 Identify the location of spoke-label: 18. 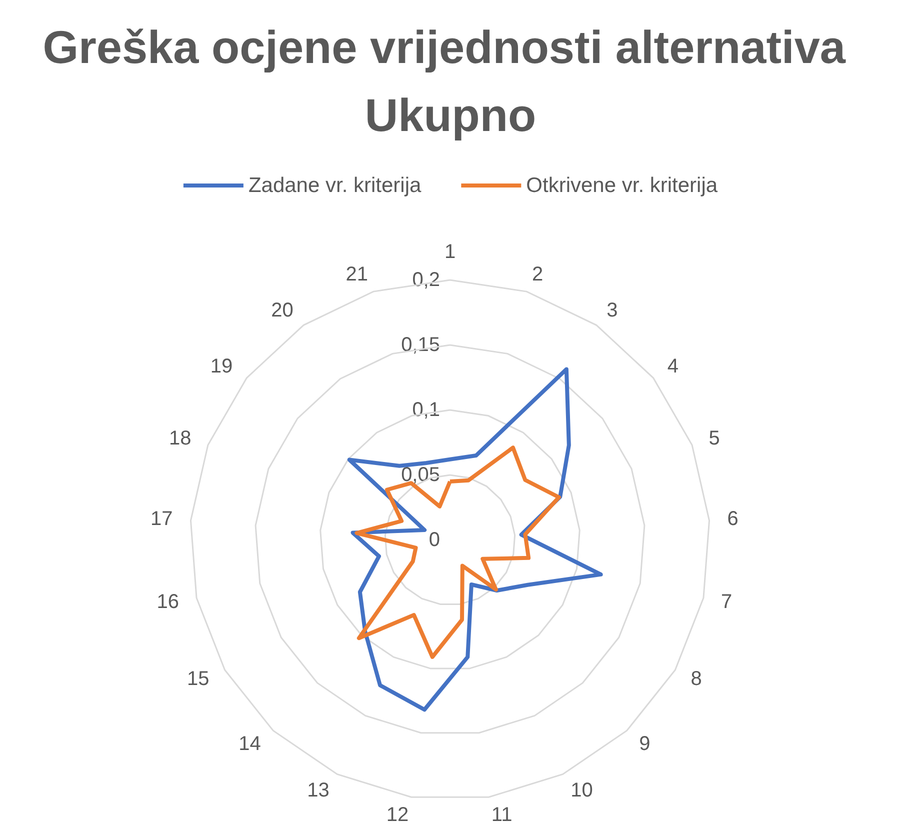
(180, 438).